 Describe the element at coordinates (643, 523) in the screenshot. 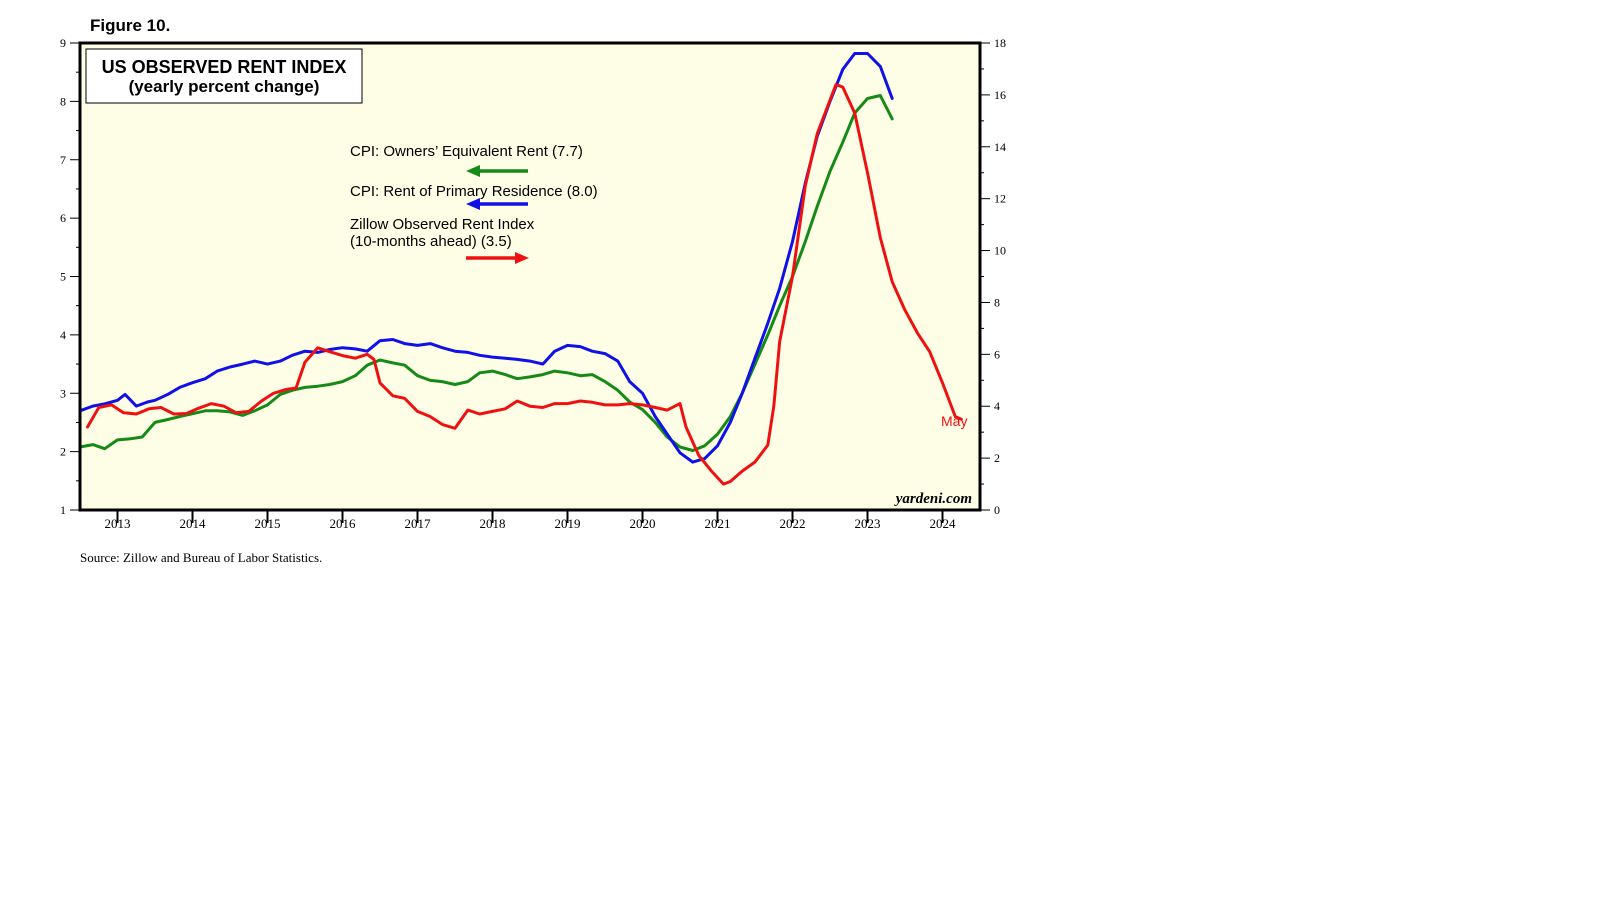

I see `x-tick-label: 2020` at that location.